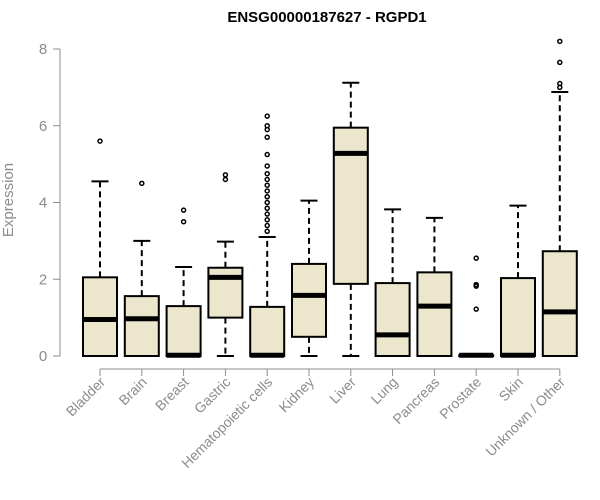 The image size is (600, 500). I want to click on x-tick-label: Liver, so click(342, 390).